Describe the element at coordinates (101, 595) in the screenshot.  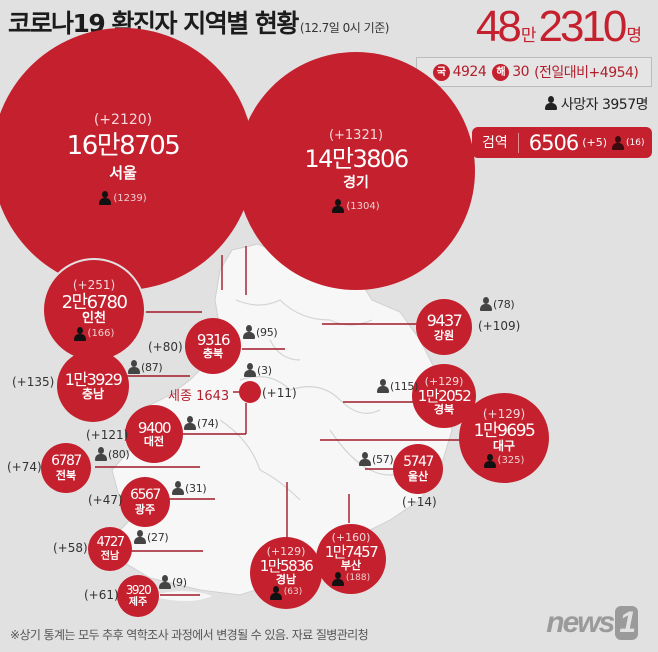
I see `region-increase-jeju: (+61)` at that location.